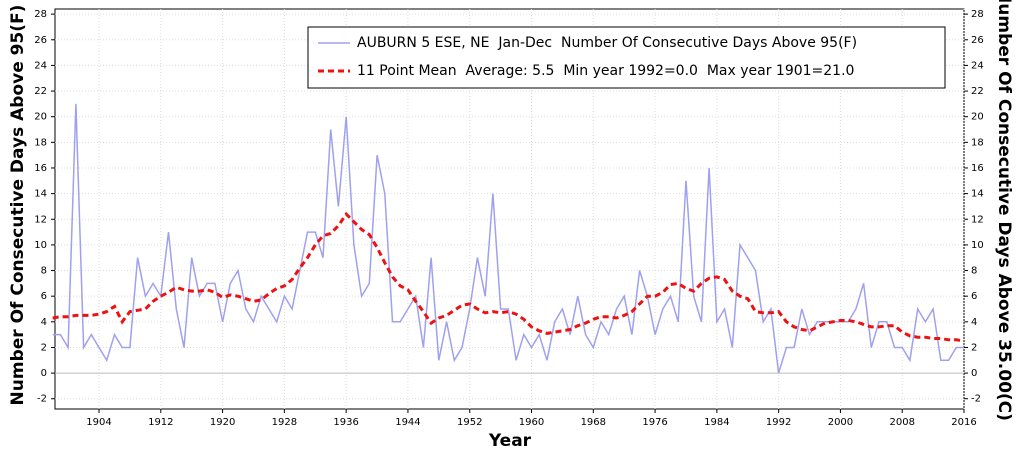  Describe the element at coordinates (44, 322) in the screenshot. I see `y-tick-label: 4` at that location.